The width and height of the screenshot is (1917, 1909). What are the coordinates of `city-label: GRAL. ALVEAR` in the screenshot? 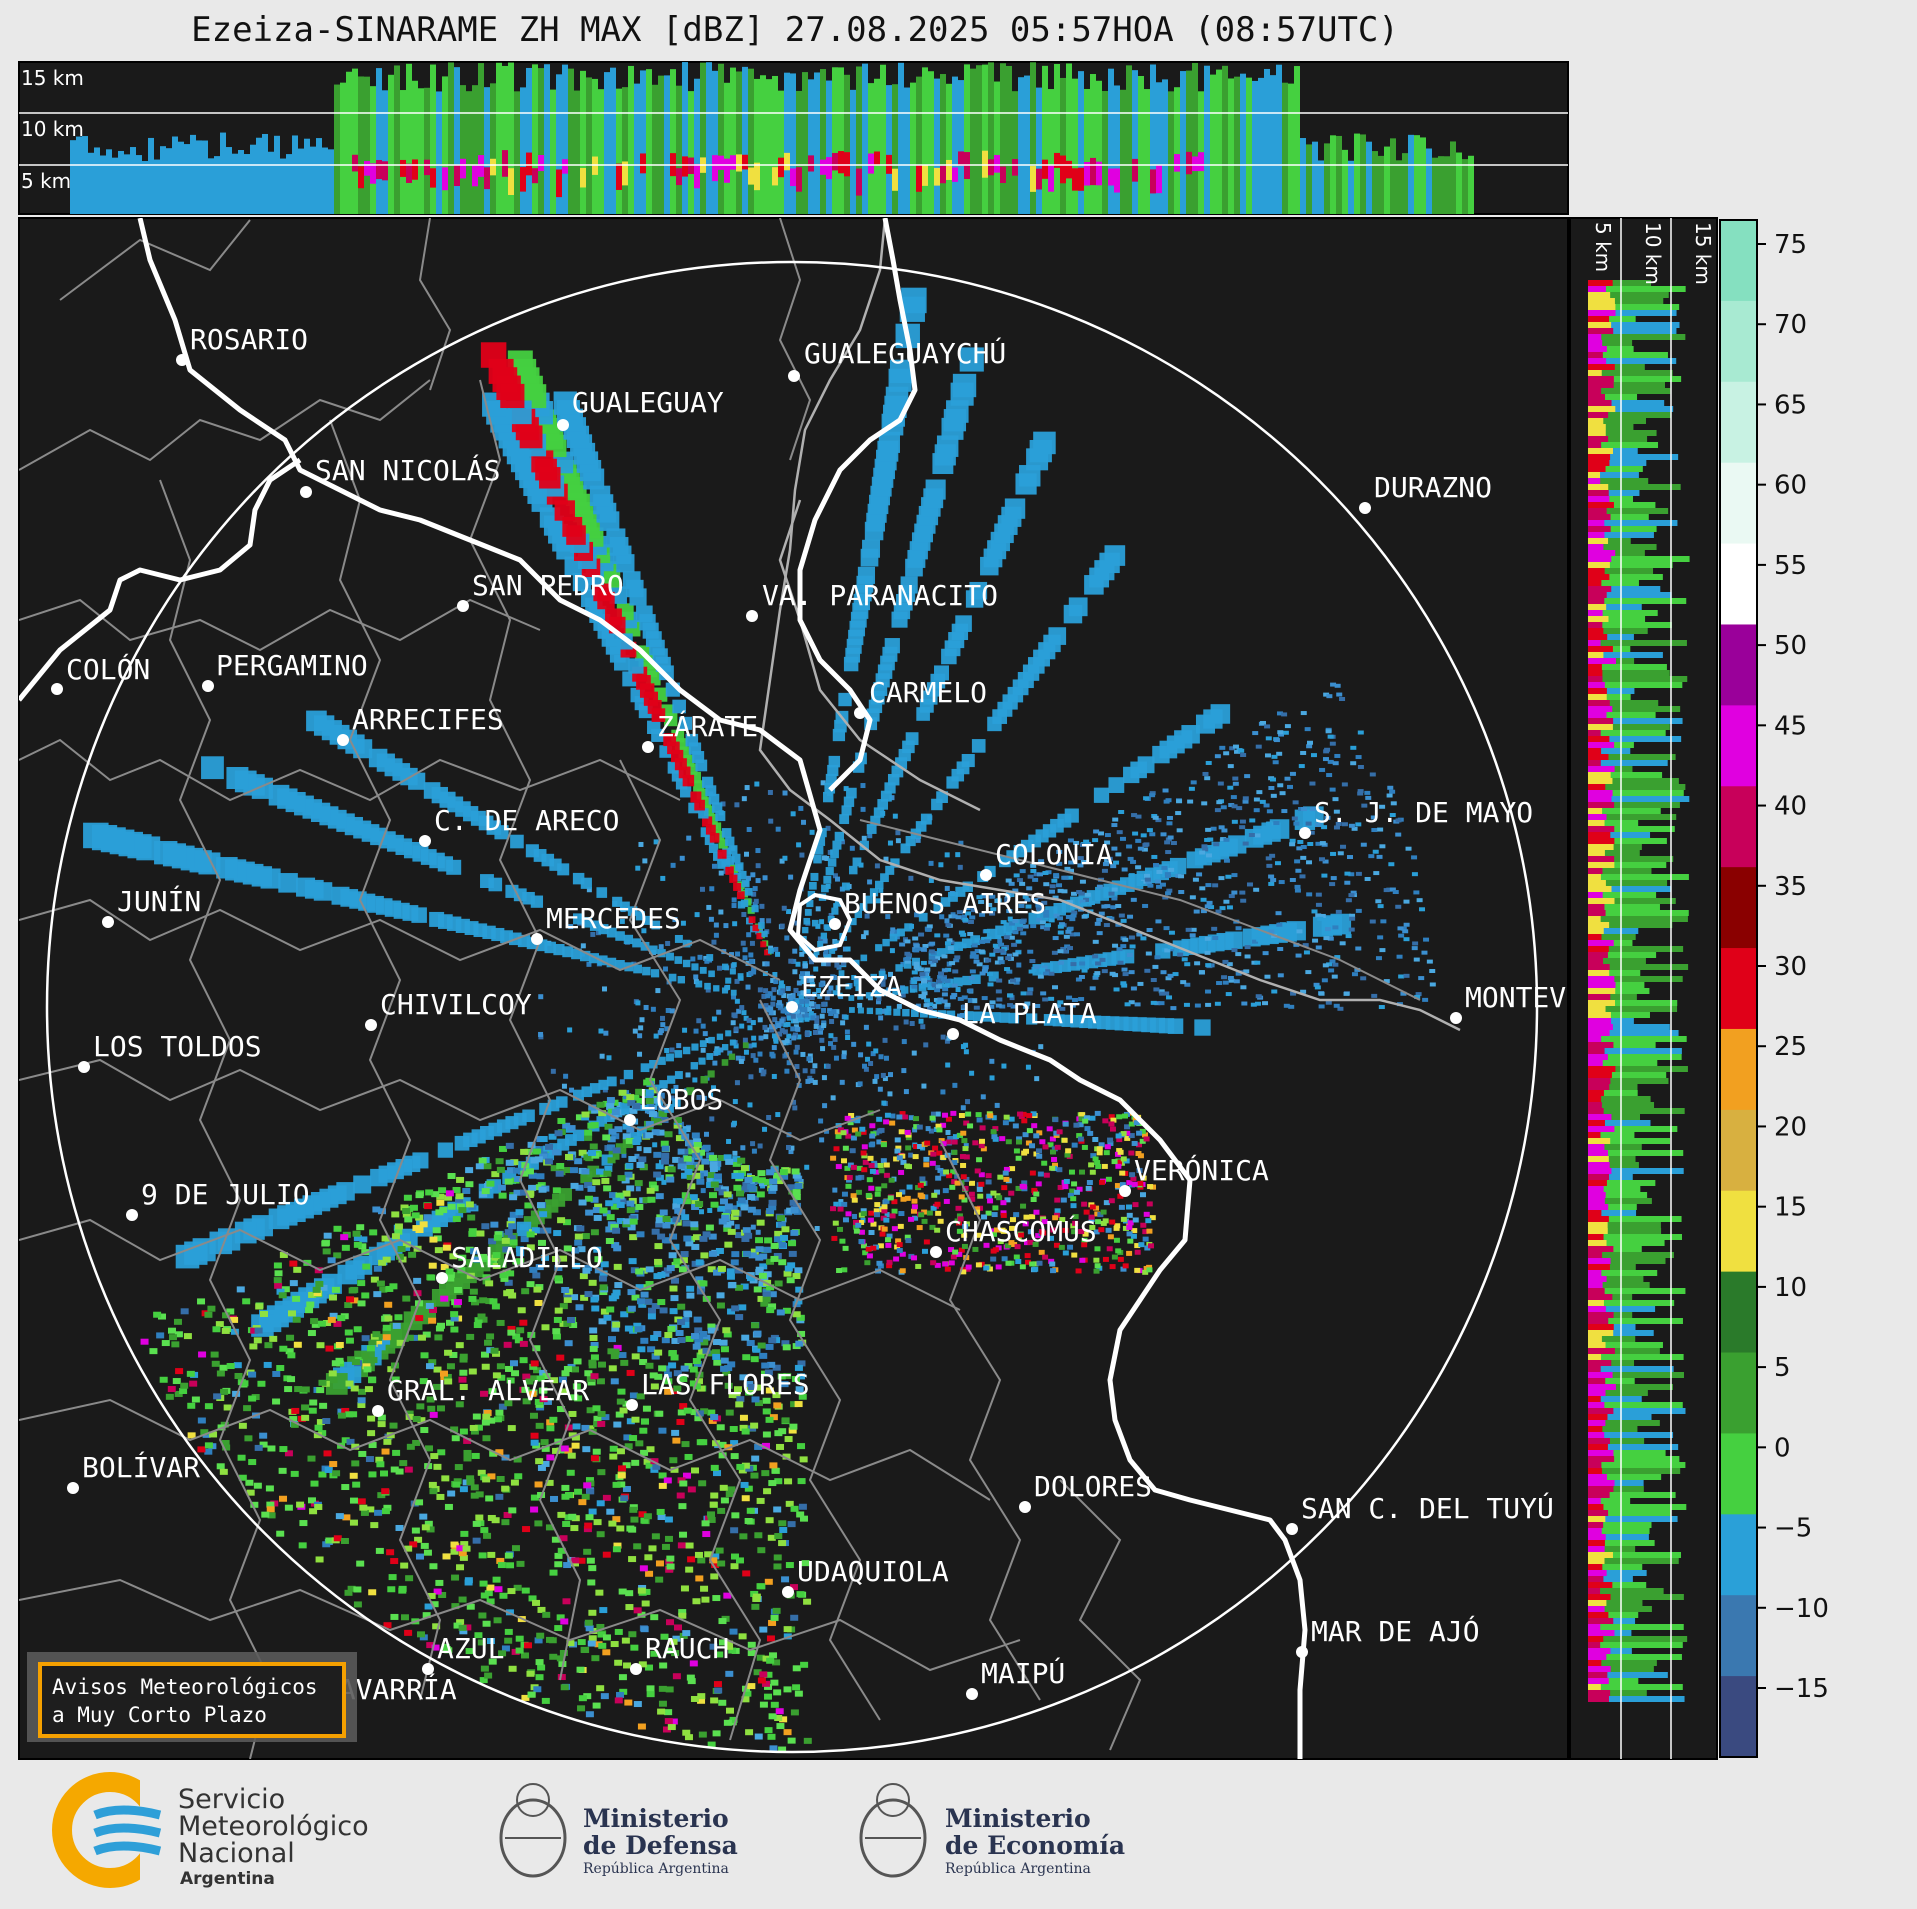 It's located at (488, 1390).